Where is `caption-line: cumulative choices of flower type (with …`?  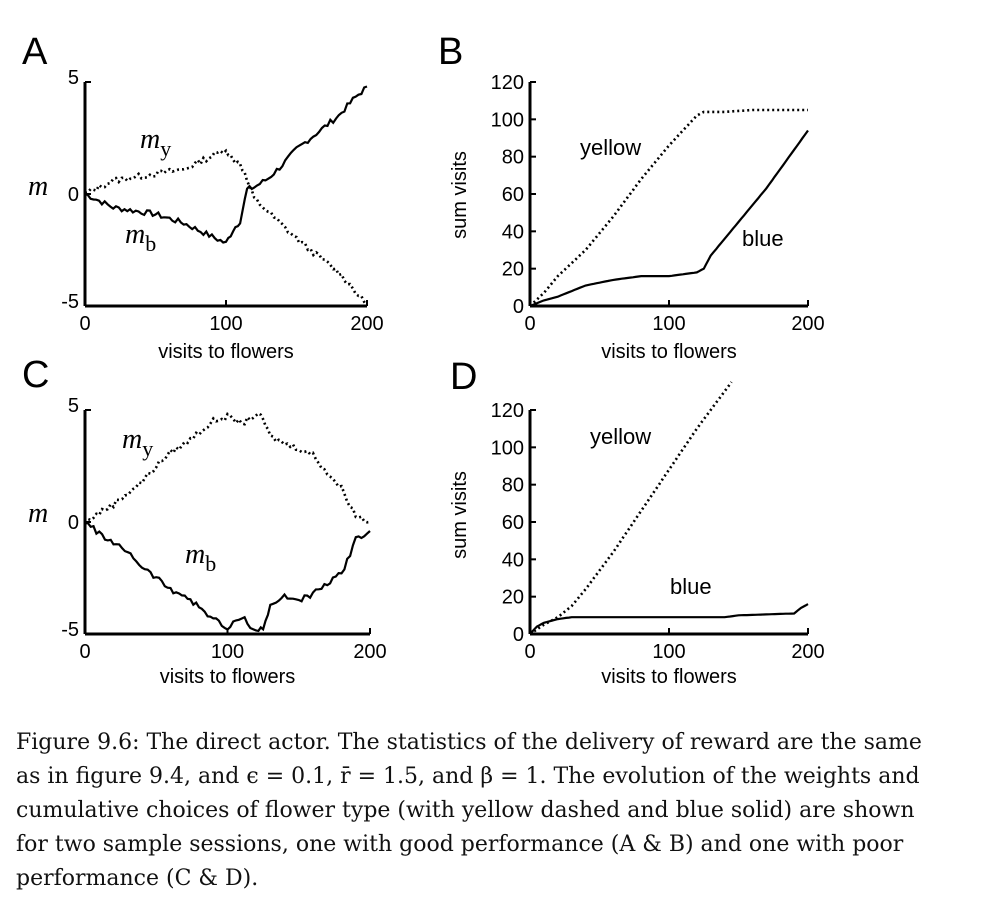
caption-line: cumulative choices of flower type (with … is located at coordinates (465, 810).